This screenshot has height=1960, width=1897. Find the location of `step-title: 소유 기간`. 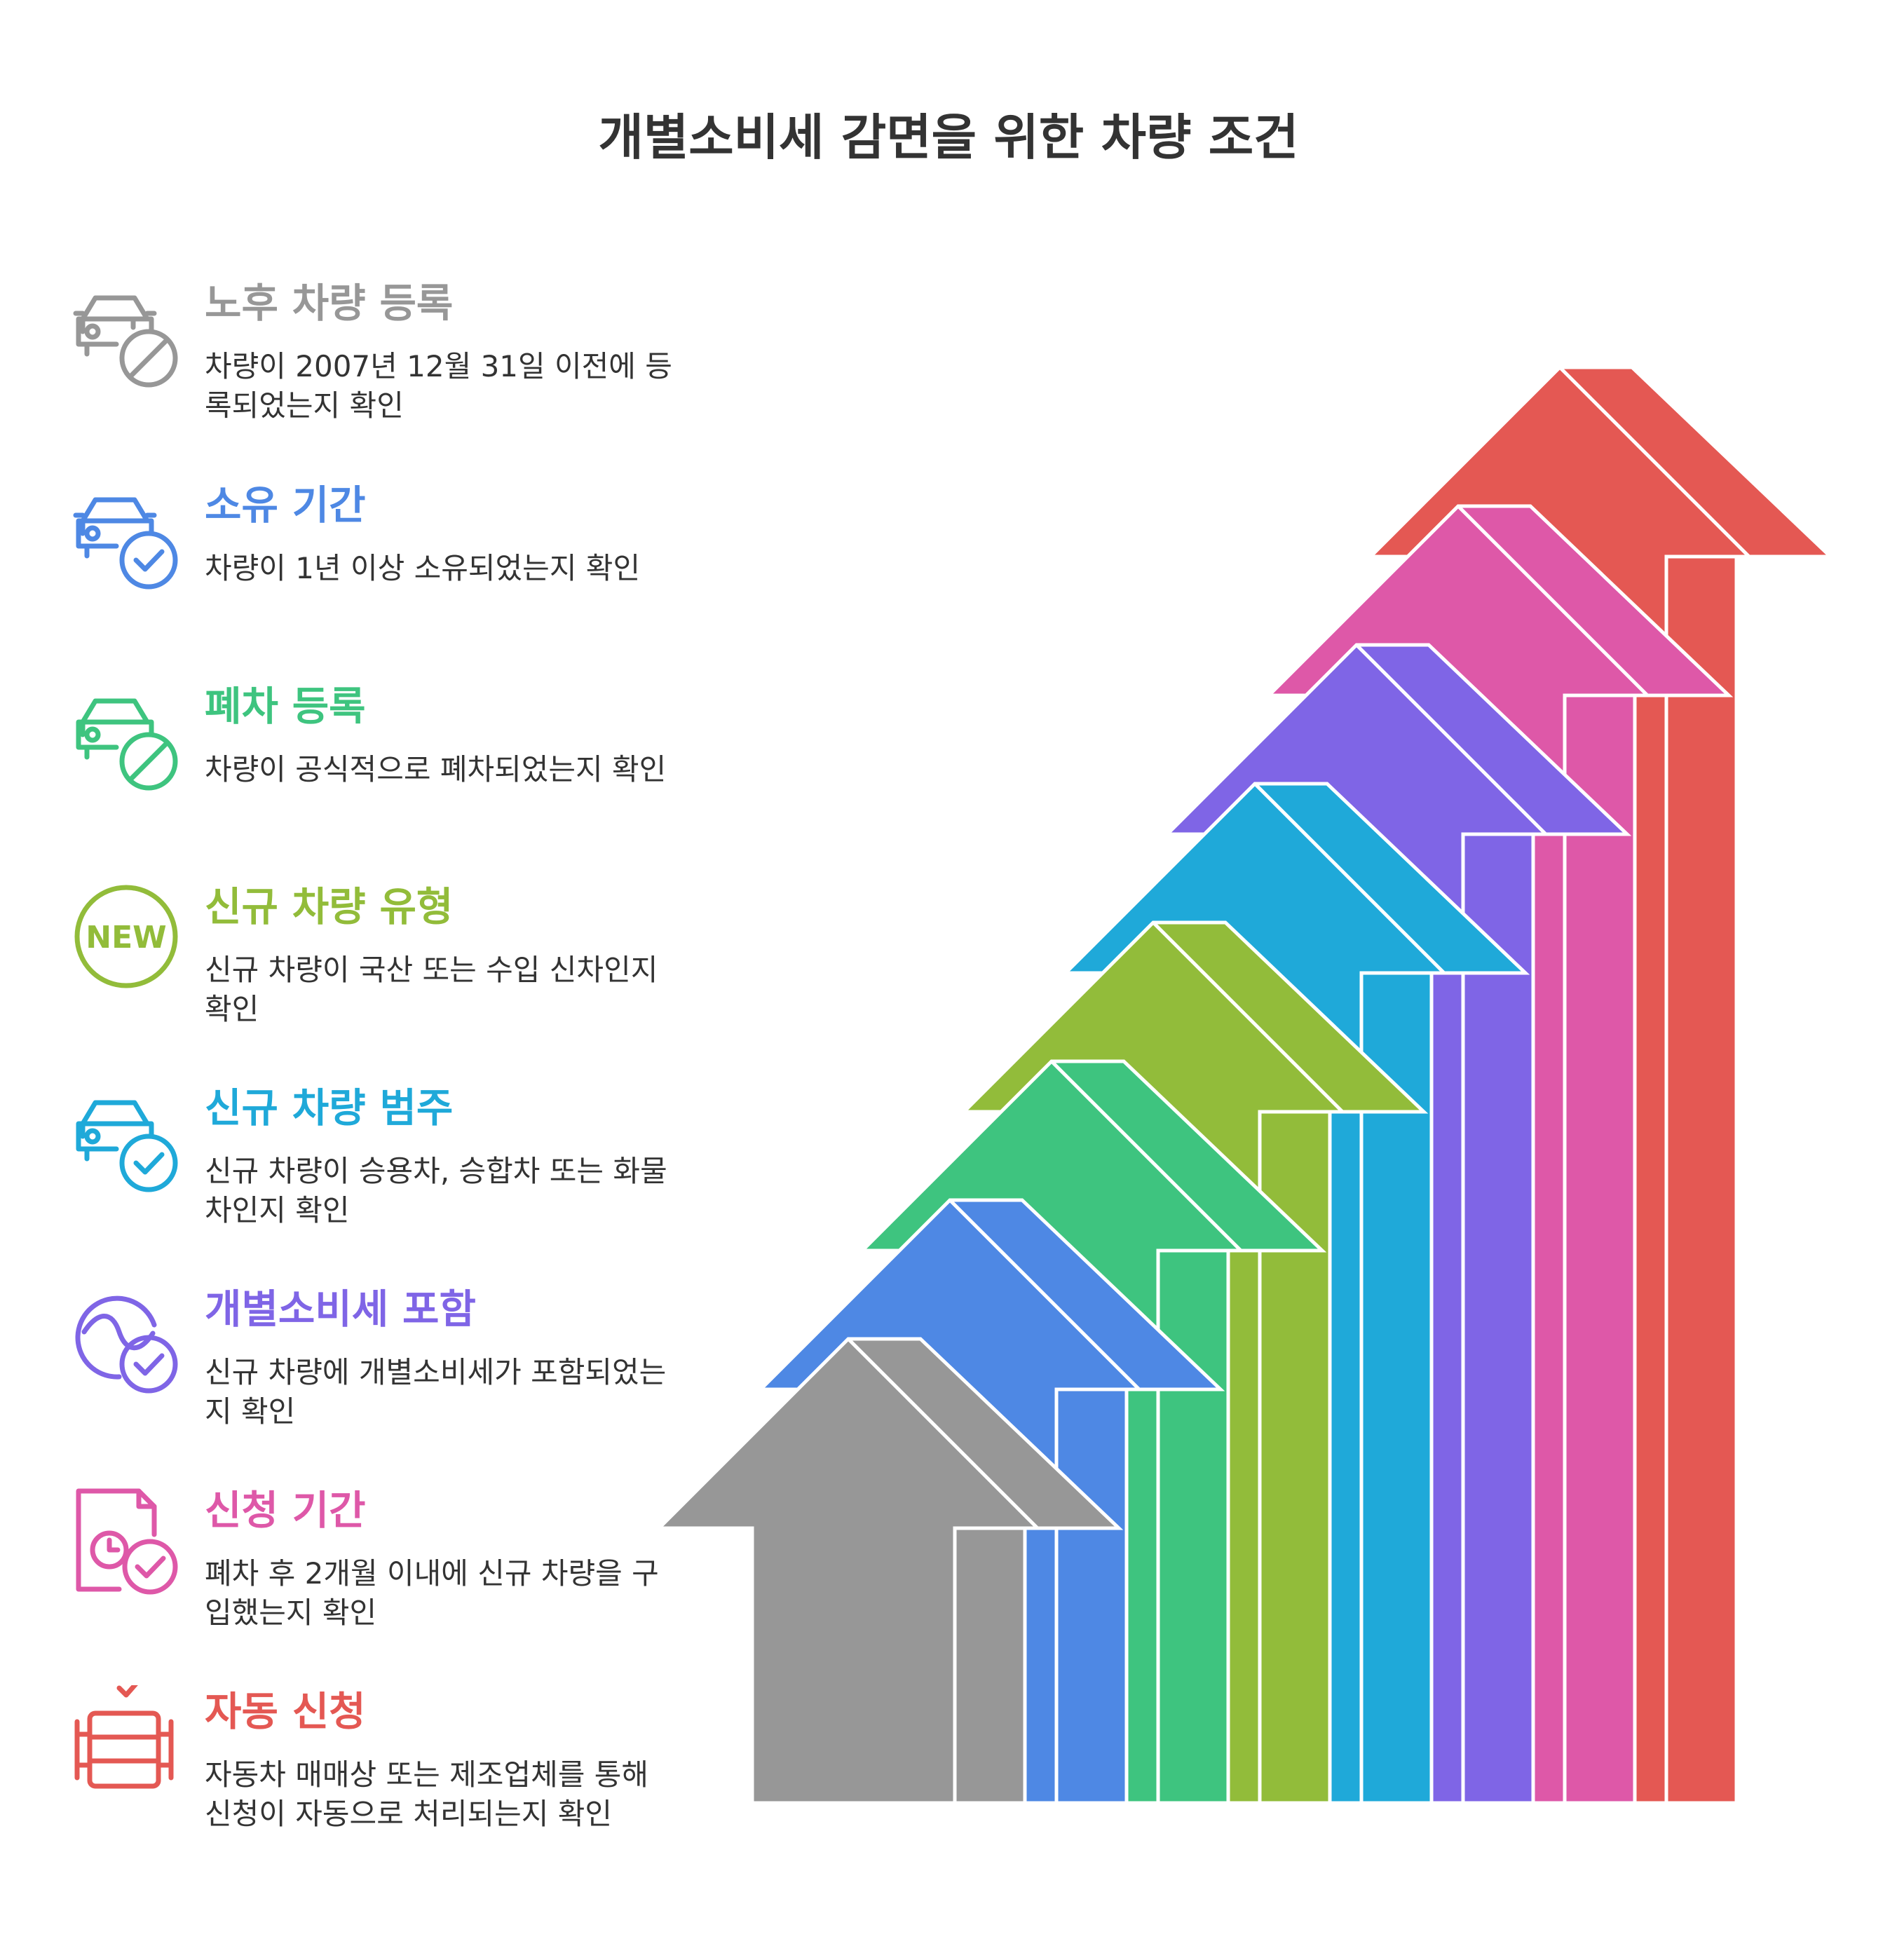

step-title: 소유 기간 is located at coordinates (285, 506).